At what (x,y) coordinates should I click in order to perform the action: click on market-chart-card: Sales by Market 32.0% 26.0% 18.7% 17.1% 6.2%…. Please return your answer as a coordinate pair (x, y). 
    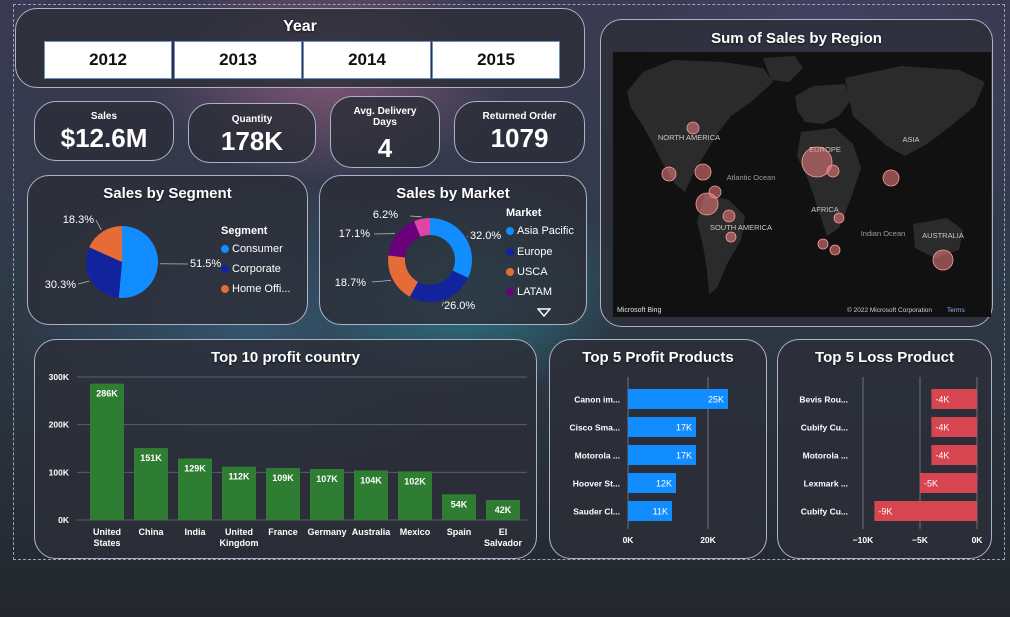
    Looking at the image, I should click on (453, 250).